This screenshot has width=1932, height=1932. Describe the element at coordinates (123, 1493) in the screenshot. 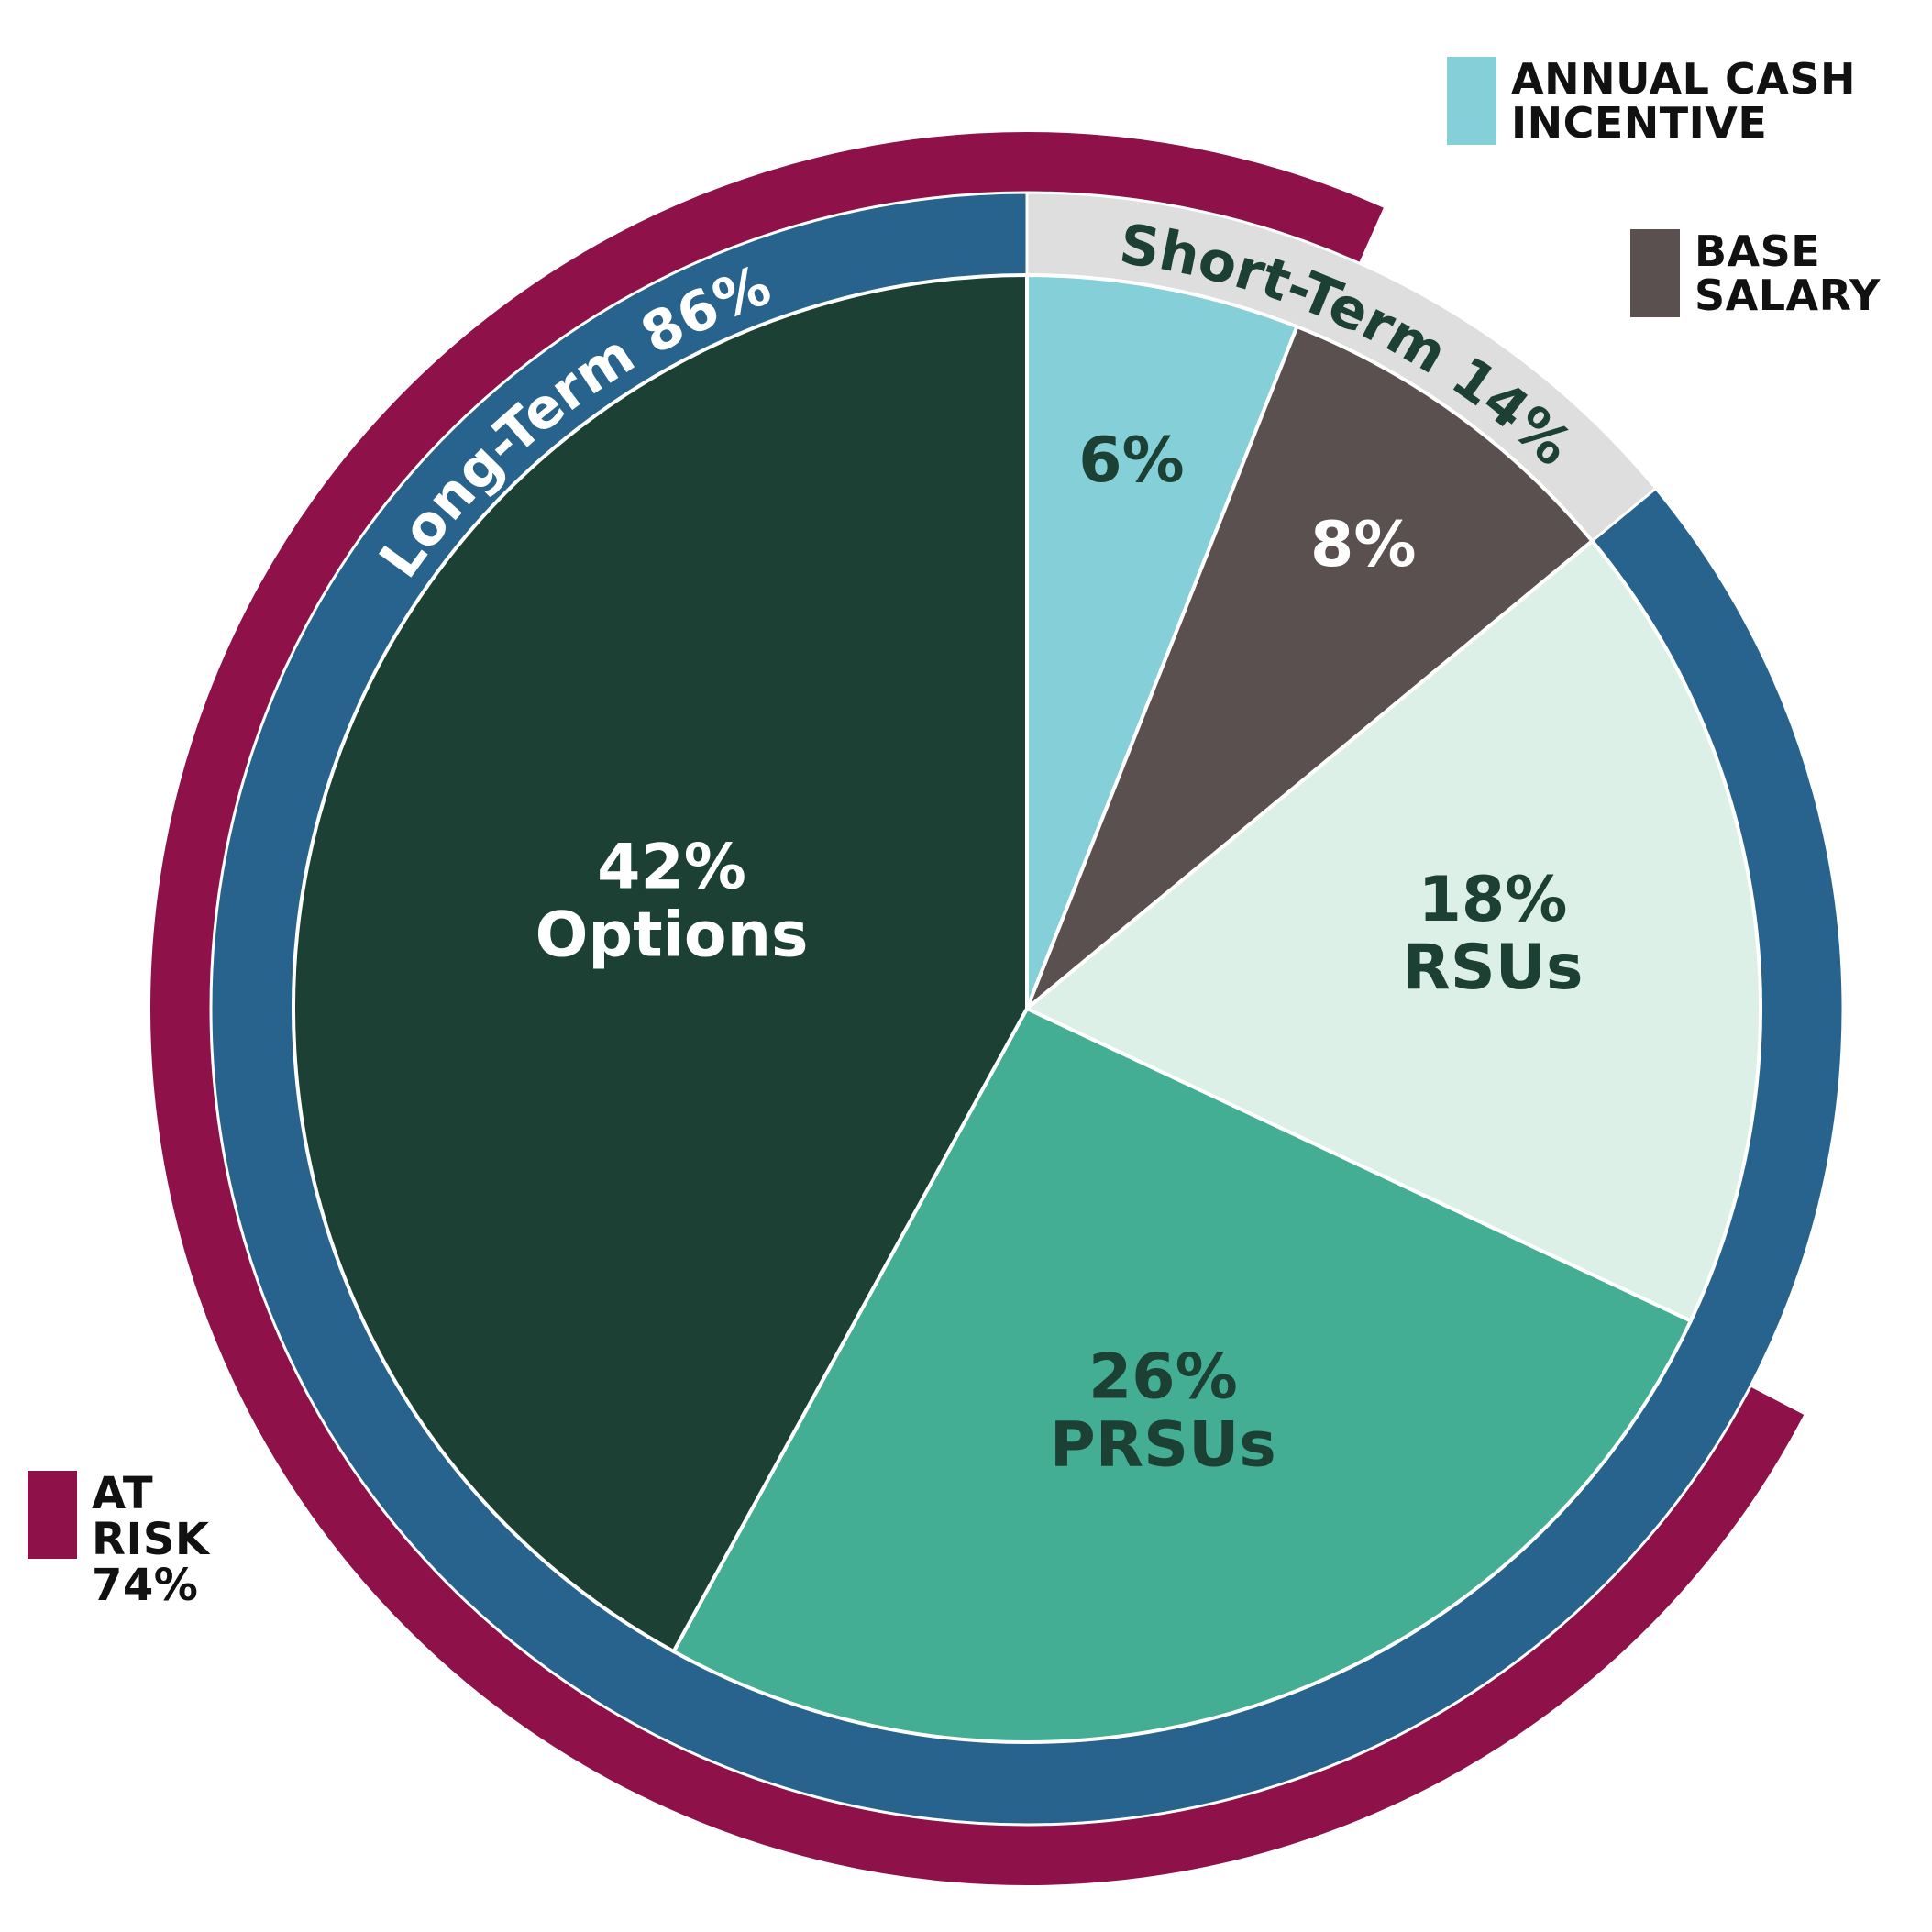

I see `legend-line: AT` at that location.